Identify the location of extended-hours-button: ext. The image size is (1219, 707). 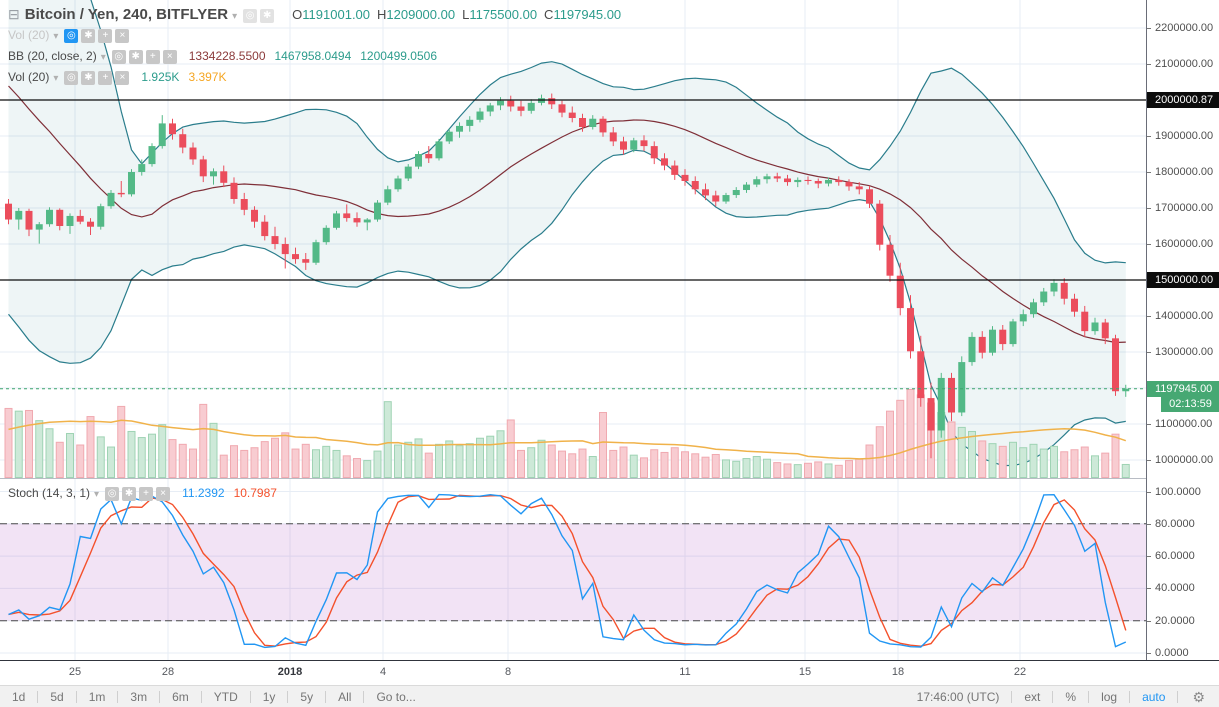
(1032, 697).